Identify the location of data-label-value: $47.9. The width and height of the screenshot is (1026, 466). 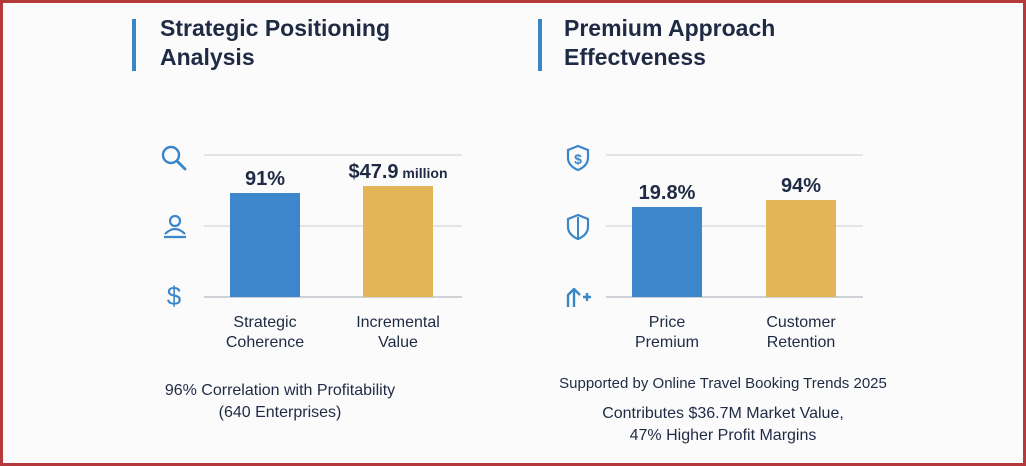
(373, 172).